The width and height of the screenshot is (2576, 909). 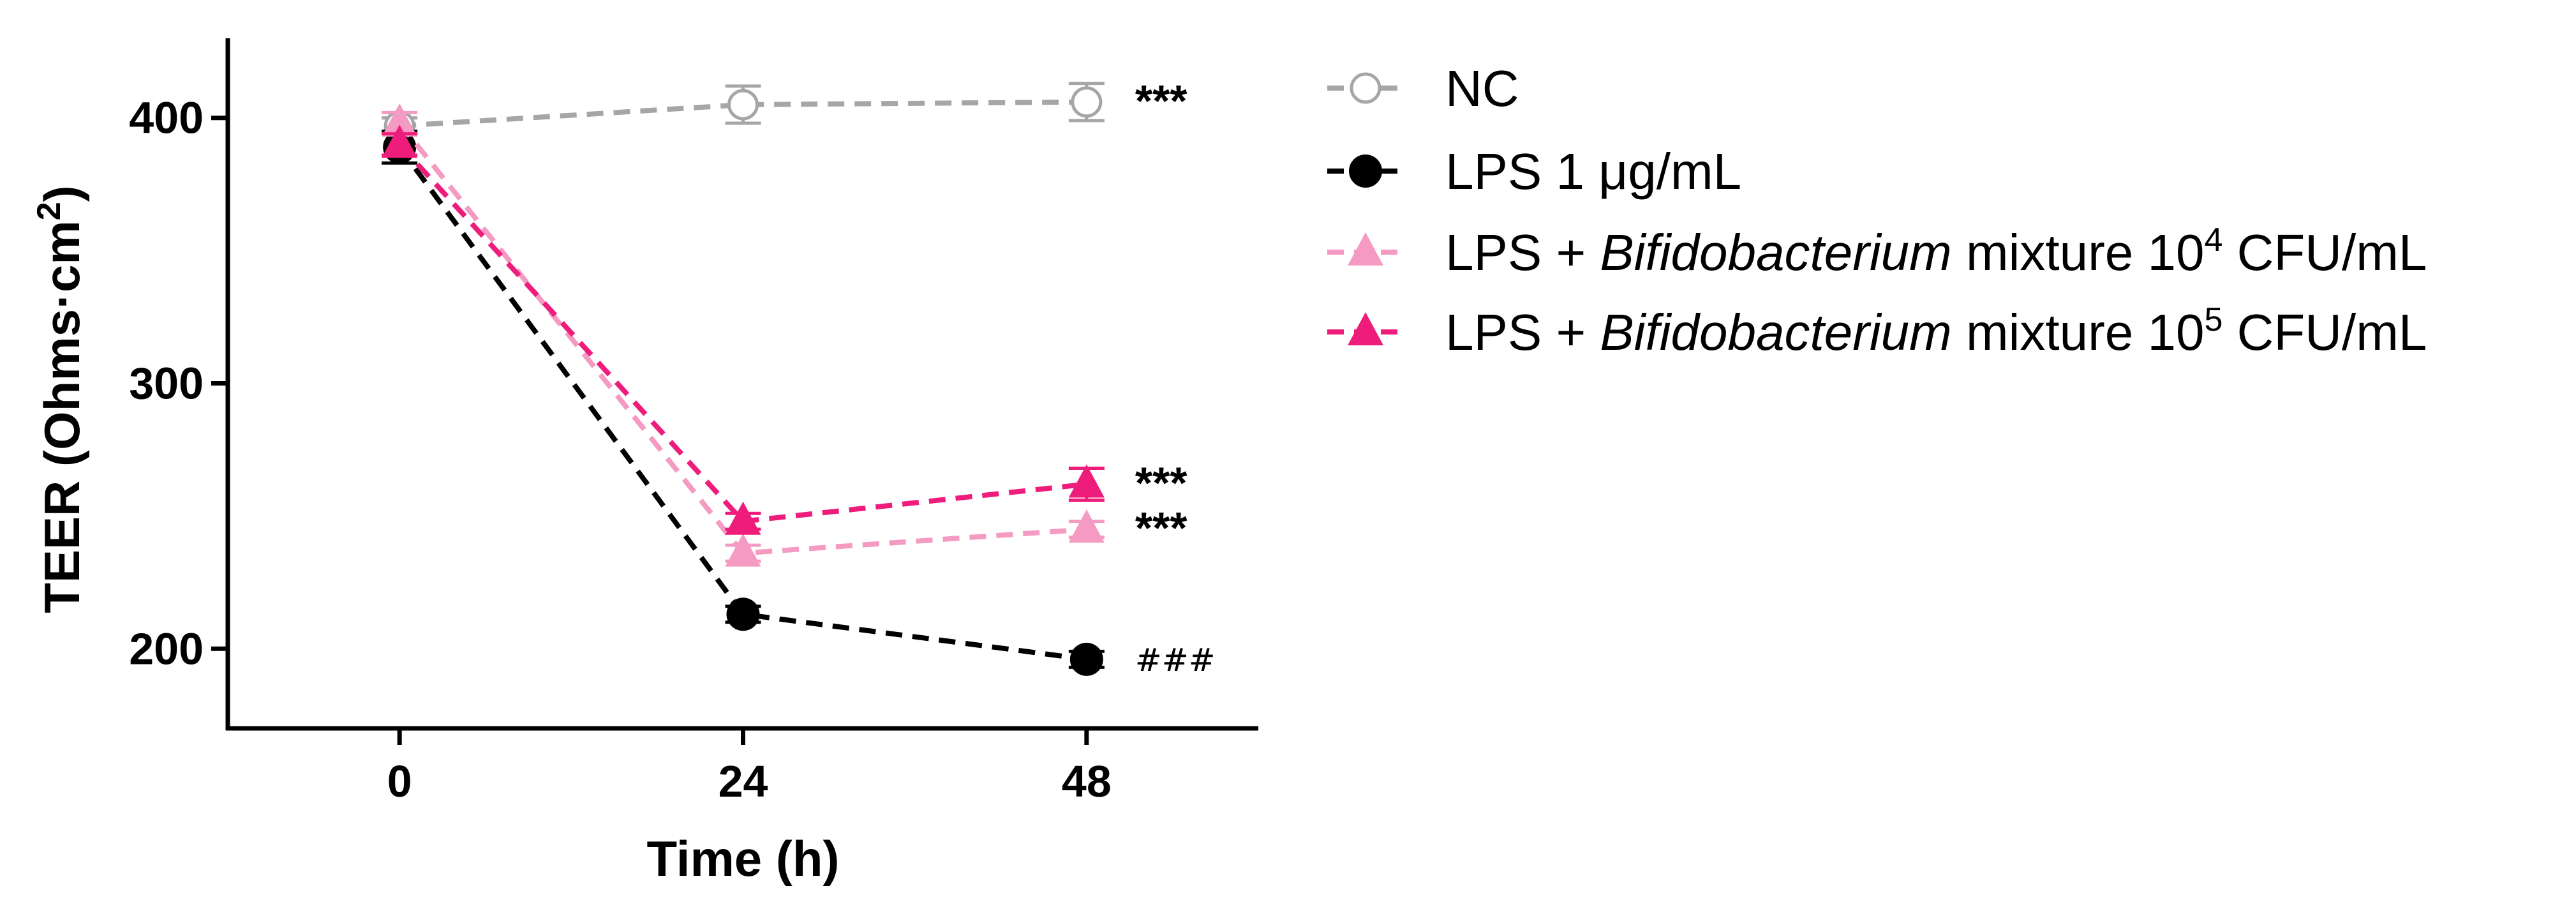 I want to click on legend-entry-nc: NC, so click(x=1423, y=88).